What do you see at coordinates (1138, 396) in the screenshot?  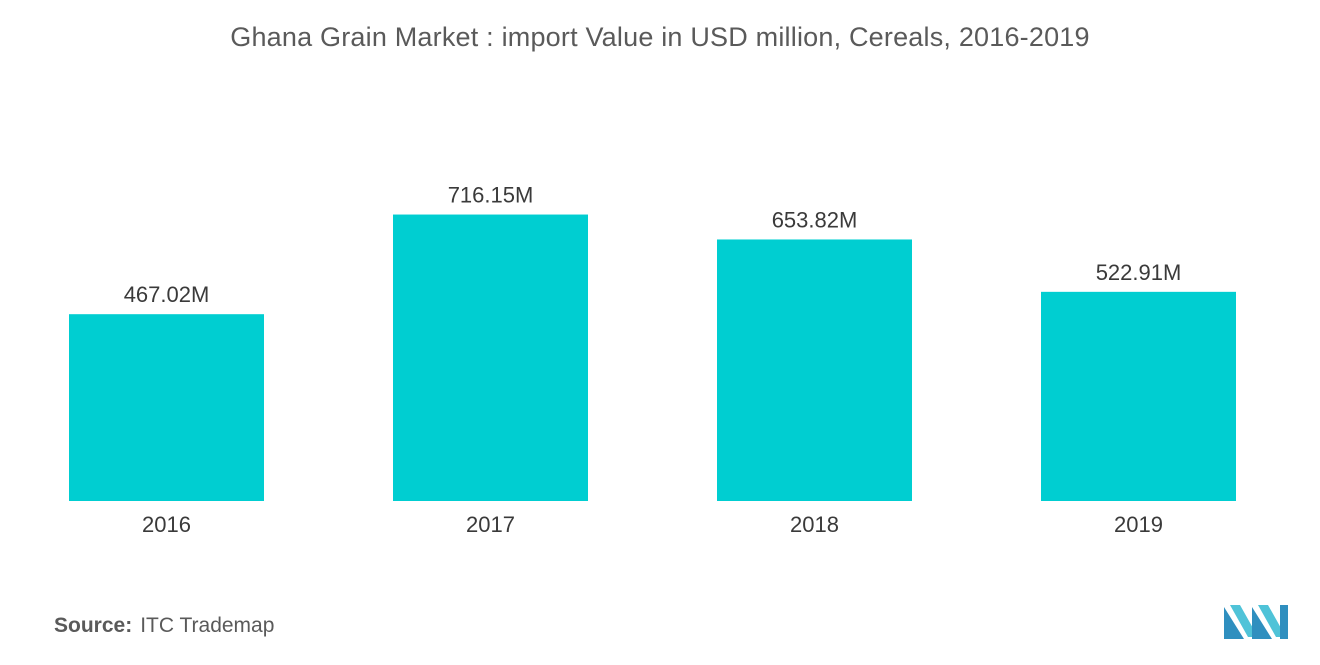 I see `bar-2019` at bounding box center [1138, 396].